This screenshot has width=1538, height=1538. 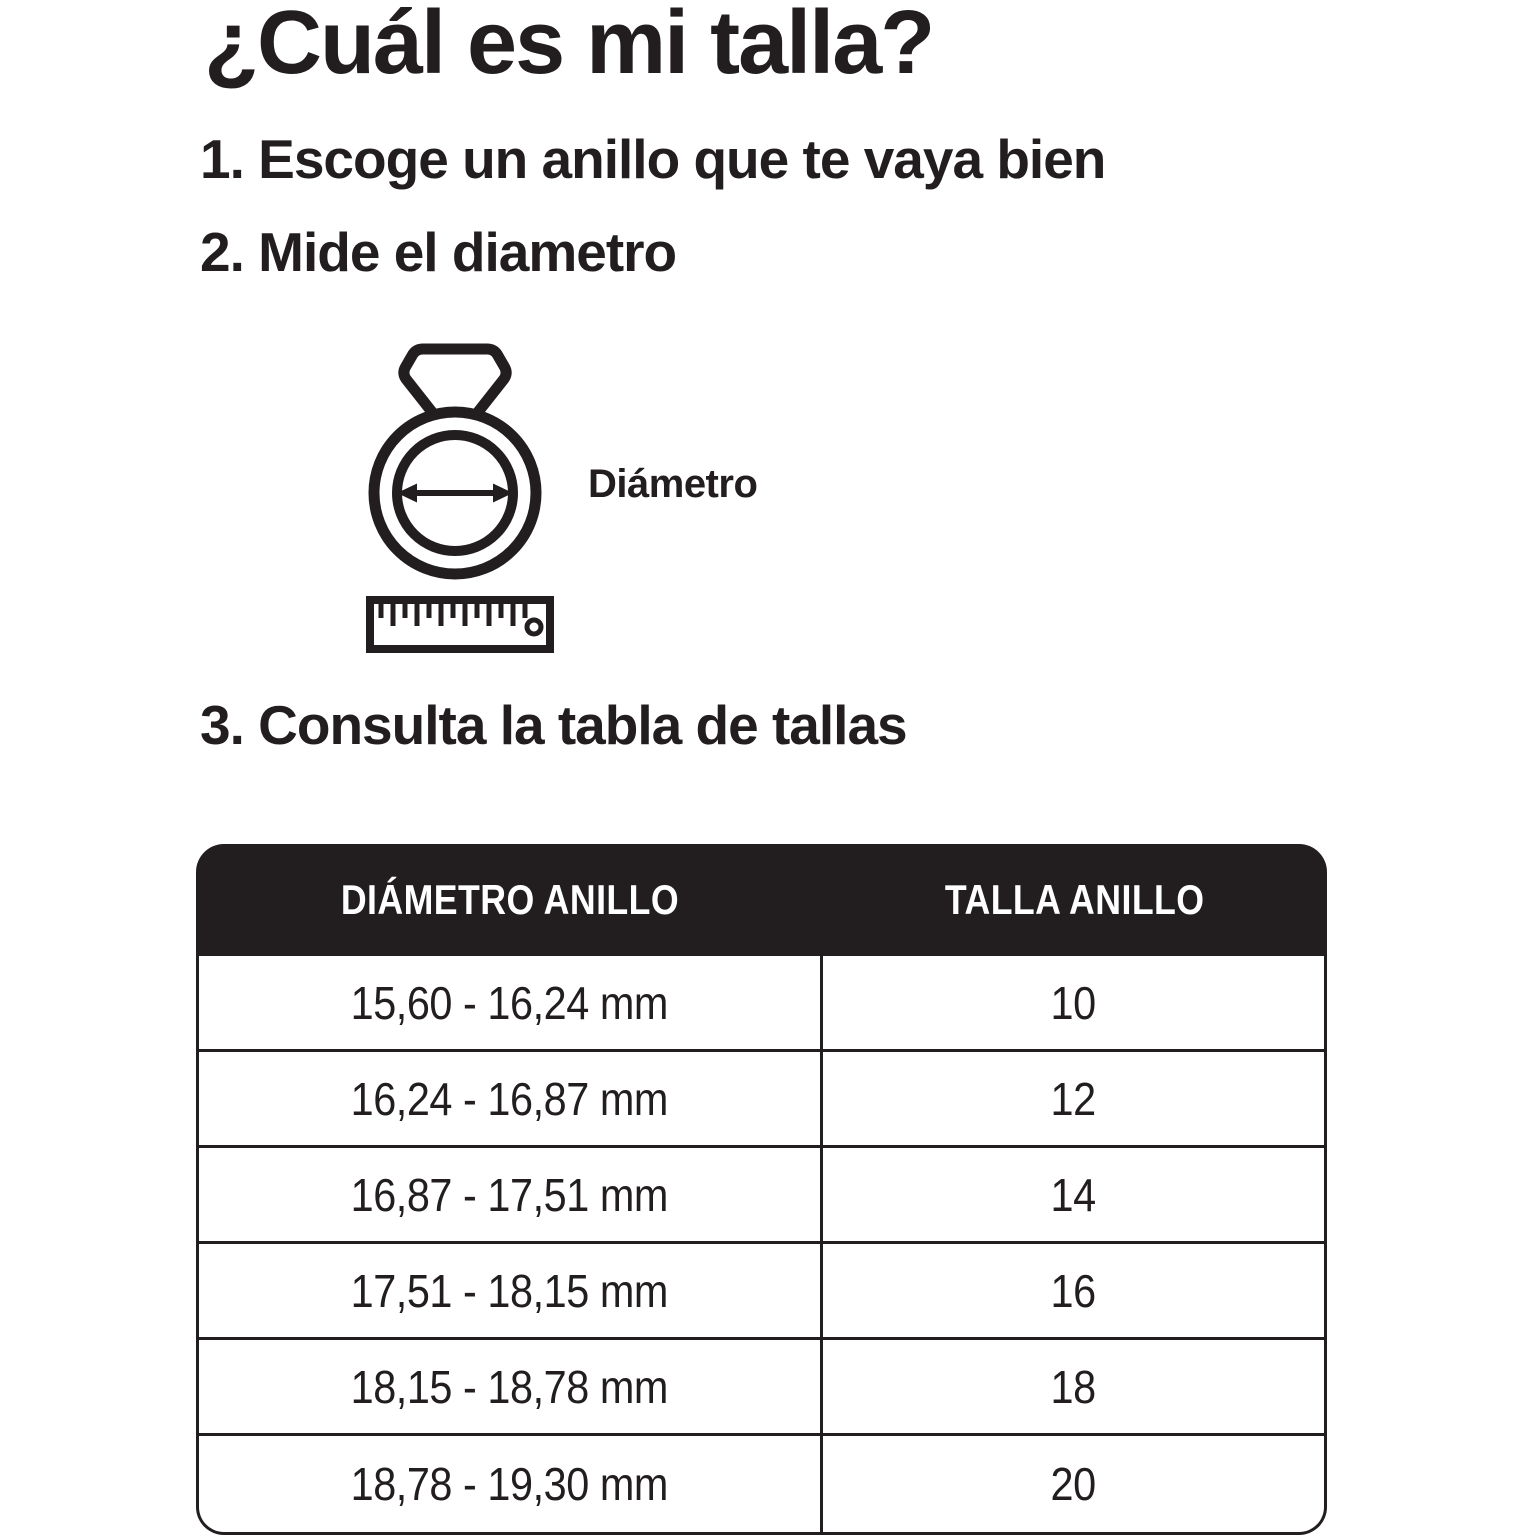 What do you see at coordinates (455, 493) in the screenshot?
I see `diameter-arrow-icon` at bounding box center [455, 493].